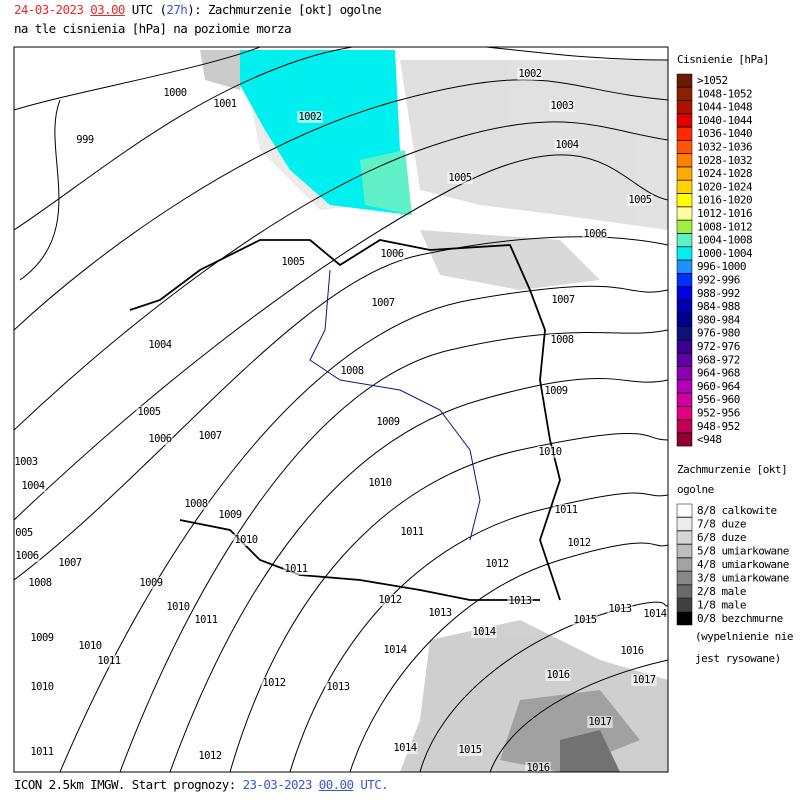 This screenshot has width=800, height=800. Describe the element at coordinates (724, 200) in the screenshot. I see `pressure-label: 1016-1020` at that location.